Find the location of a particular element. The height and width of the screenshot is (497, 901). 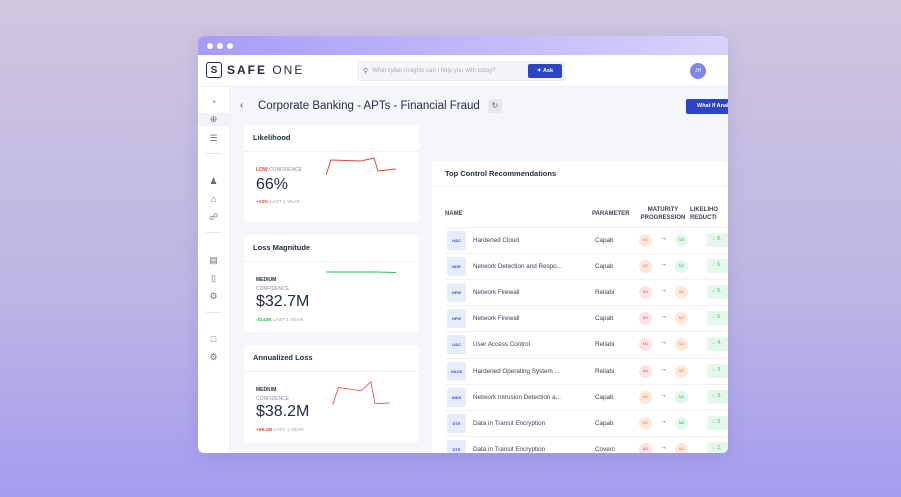

users-icon: ♟ is located at coordinates (213, 181).